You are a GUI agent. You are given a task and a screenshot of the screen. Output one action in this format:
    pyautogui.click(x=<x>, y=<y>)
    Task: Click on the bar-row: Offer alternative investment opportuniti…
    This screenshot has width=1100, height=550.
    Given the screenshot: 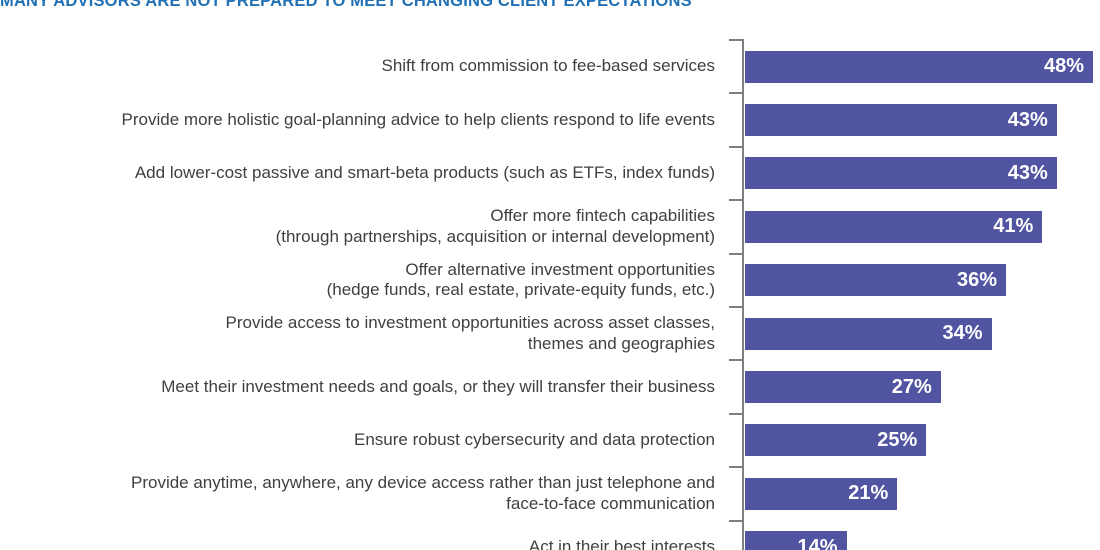 What is the action you would take?
    pyautogui.click(x=550, y=280)
    